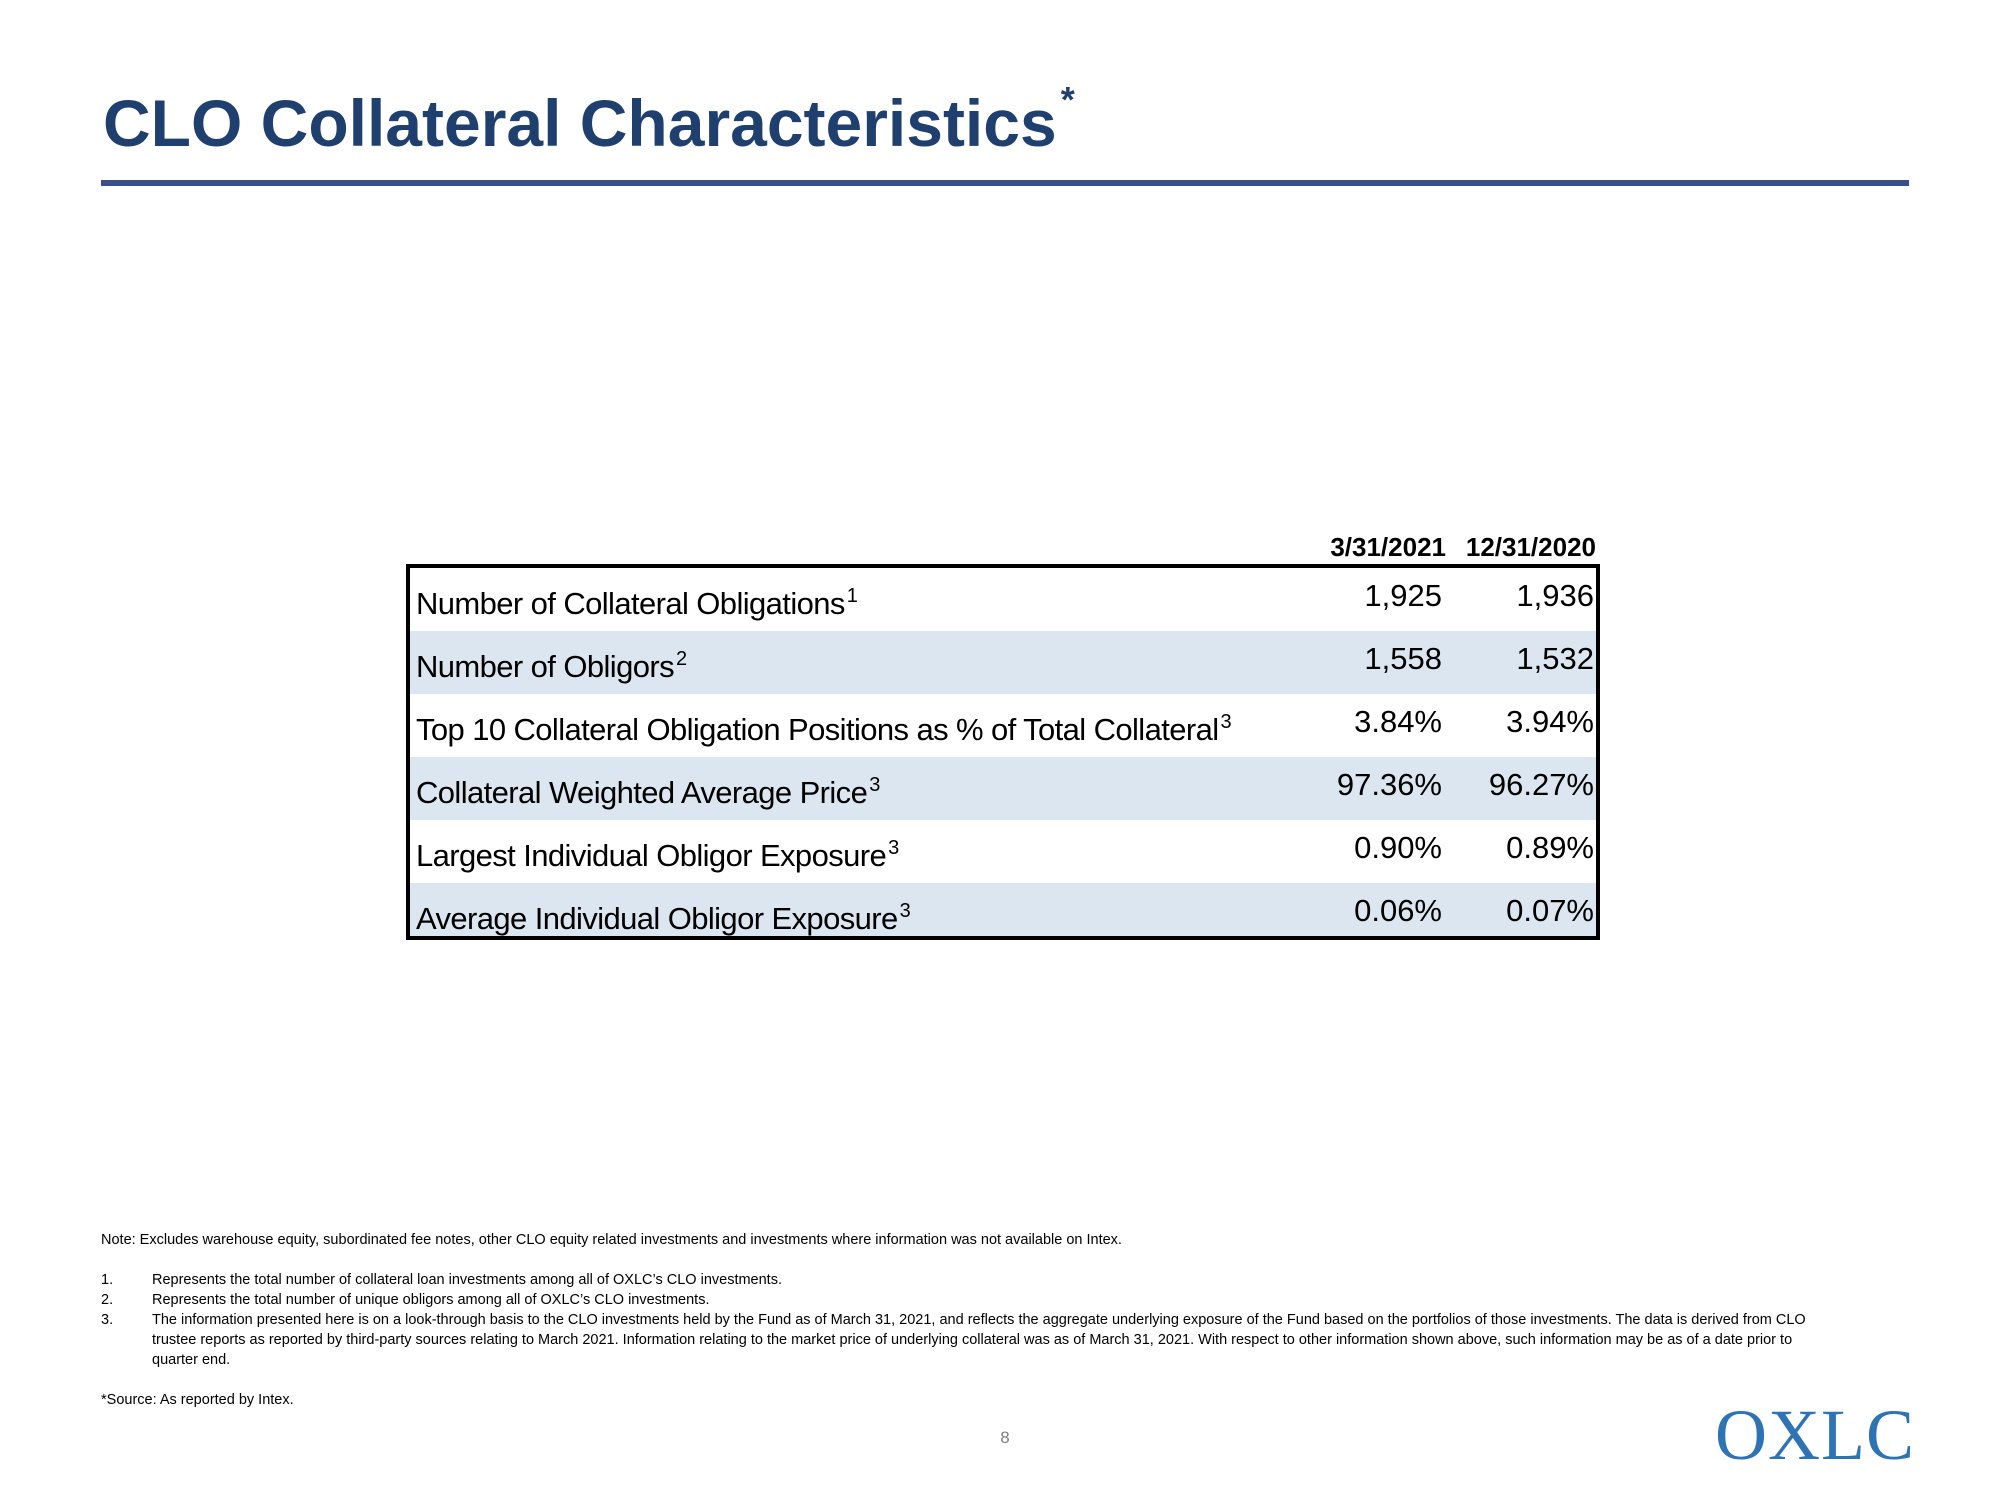 Image resolution: width=2000 pixels, height=1500 pixels. I want to click on column-header-q4-2020: 12/31/2020, so click(1530, 547).